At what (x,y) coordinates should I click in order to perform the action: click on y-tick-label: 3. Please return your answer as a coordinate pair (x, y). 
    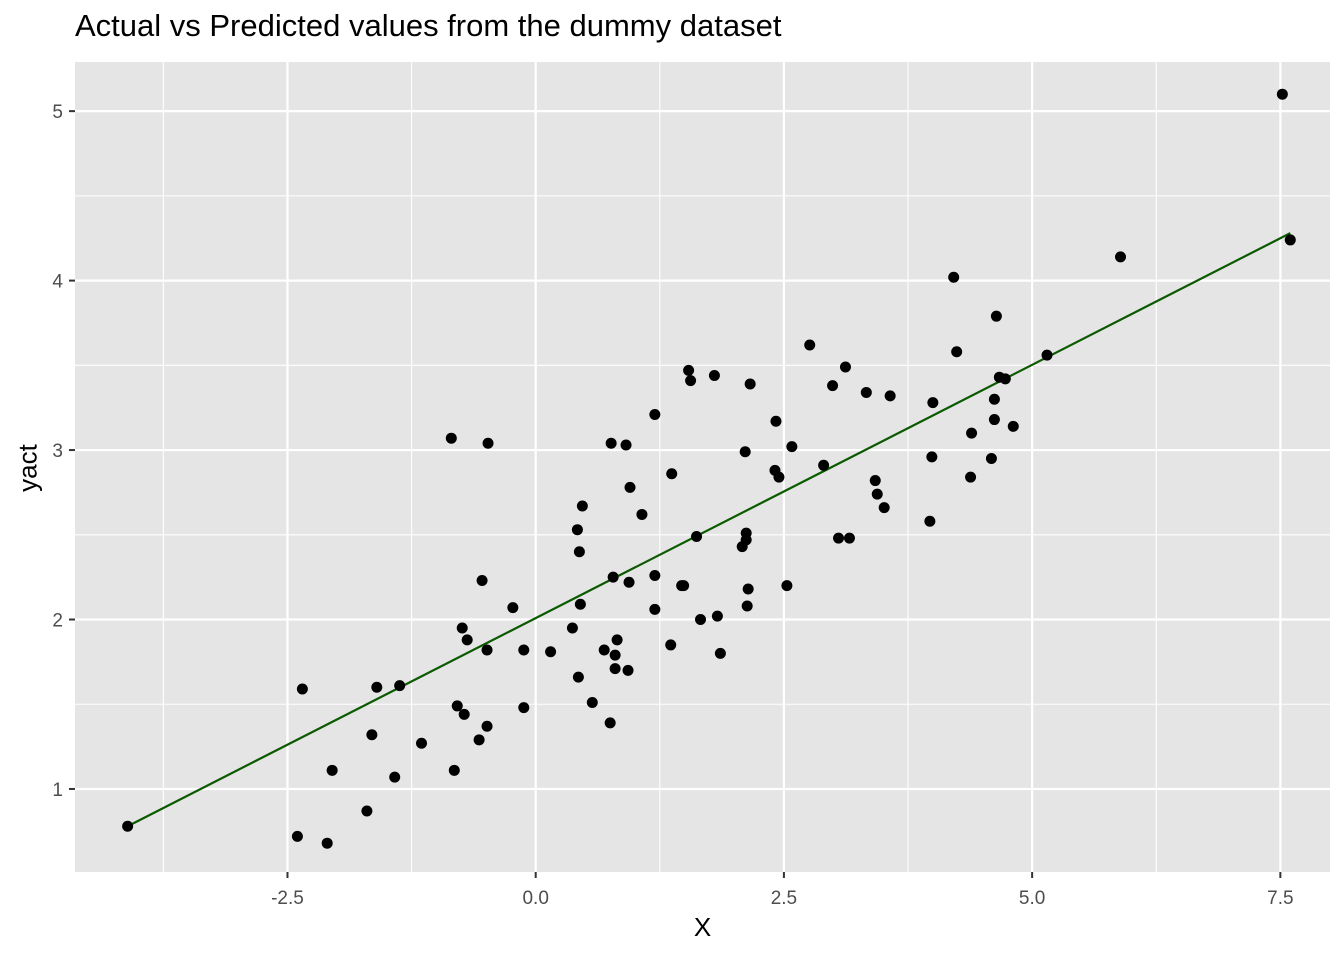
    Looking at the image, I should click on (57, 451).